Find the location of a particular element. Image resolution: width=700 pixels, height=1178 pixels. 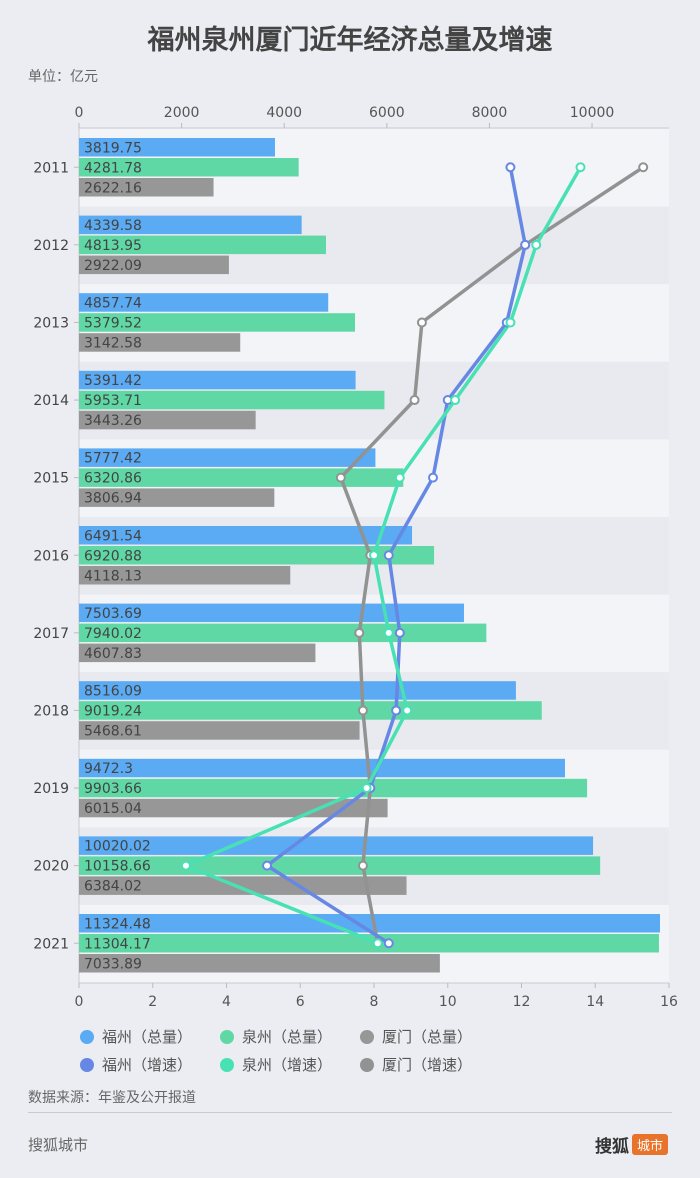

legend-label: 厦门（增速） is located at coordinates (427, 1065).